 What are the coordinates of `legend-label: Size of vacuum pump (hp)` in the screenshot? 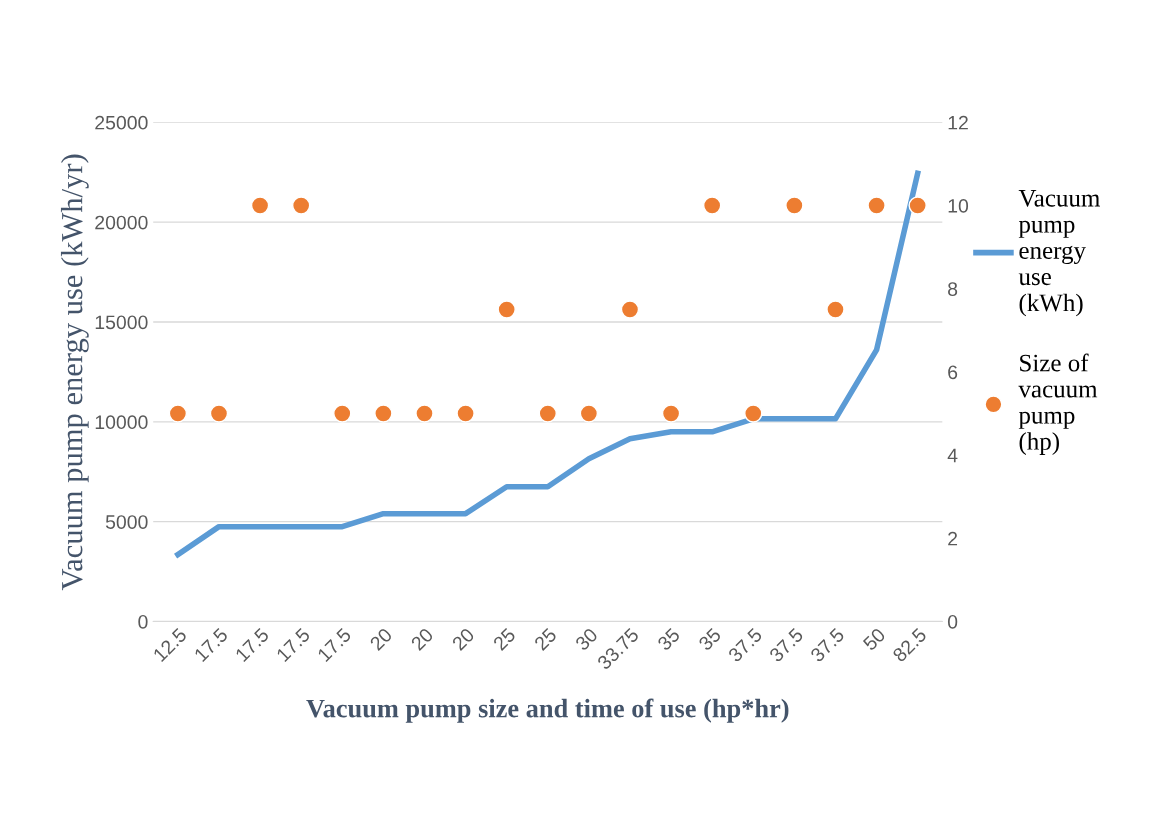 It's located at (1058, 404).